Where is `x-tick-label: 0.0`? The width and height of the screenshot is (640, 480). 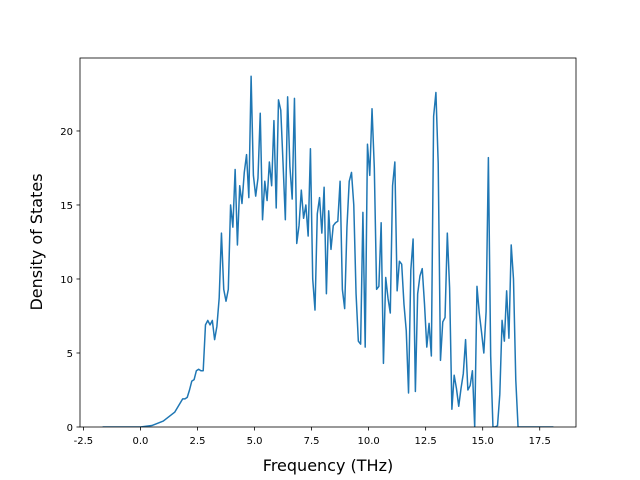 x-tick-label: 0.0 is located at coordinates (141, 441).